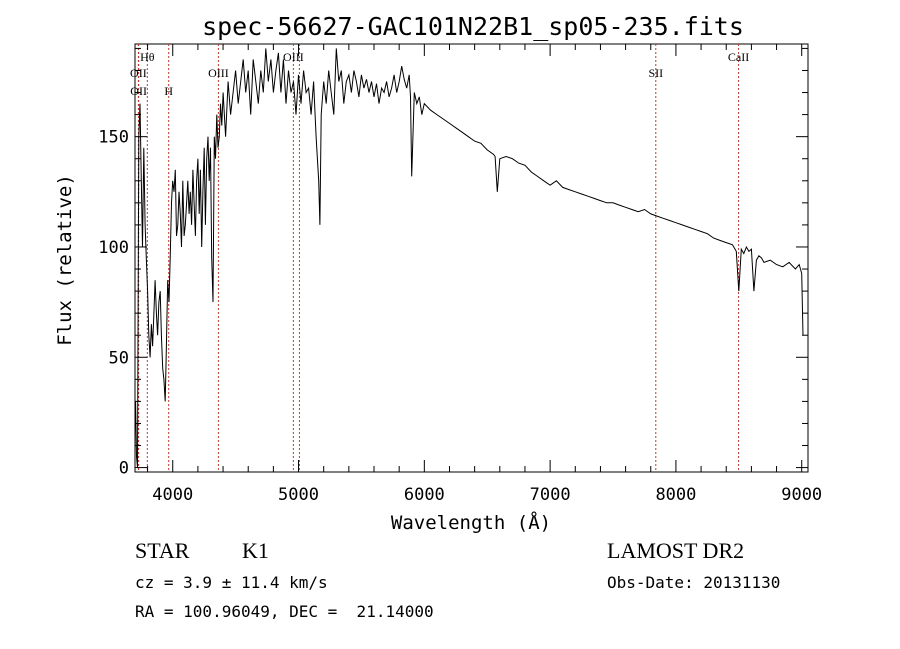 This screenshot has height=649, width=900. I want to click on line-marker-label: SII, so click(655, 73).